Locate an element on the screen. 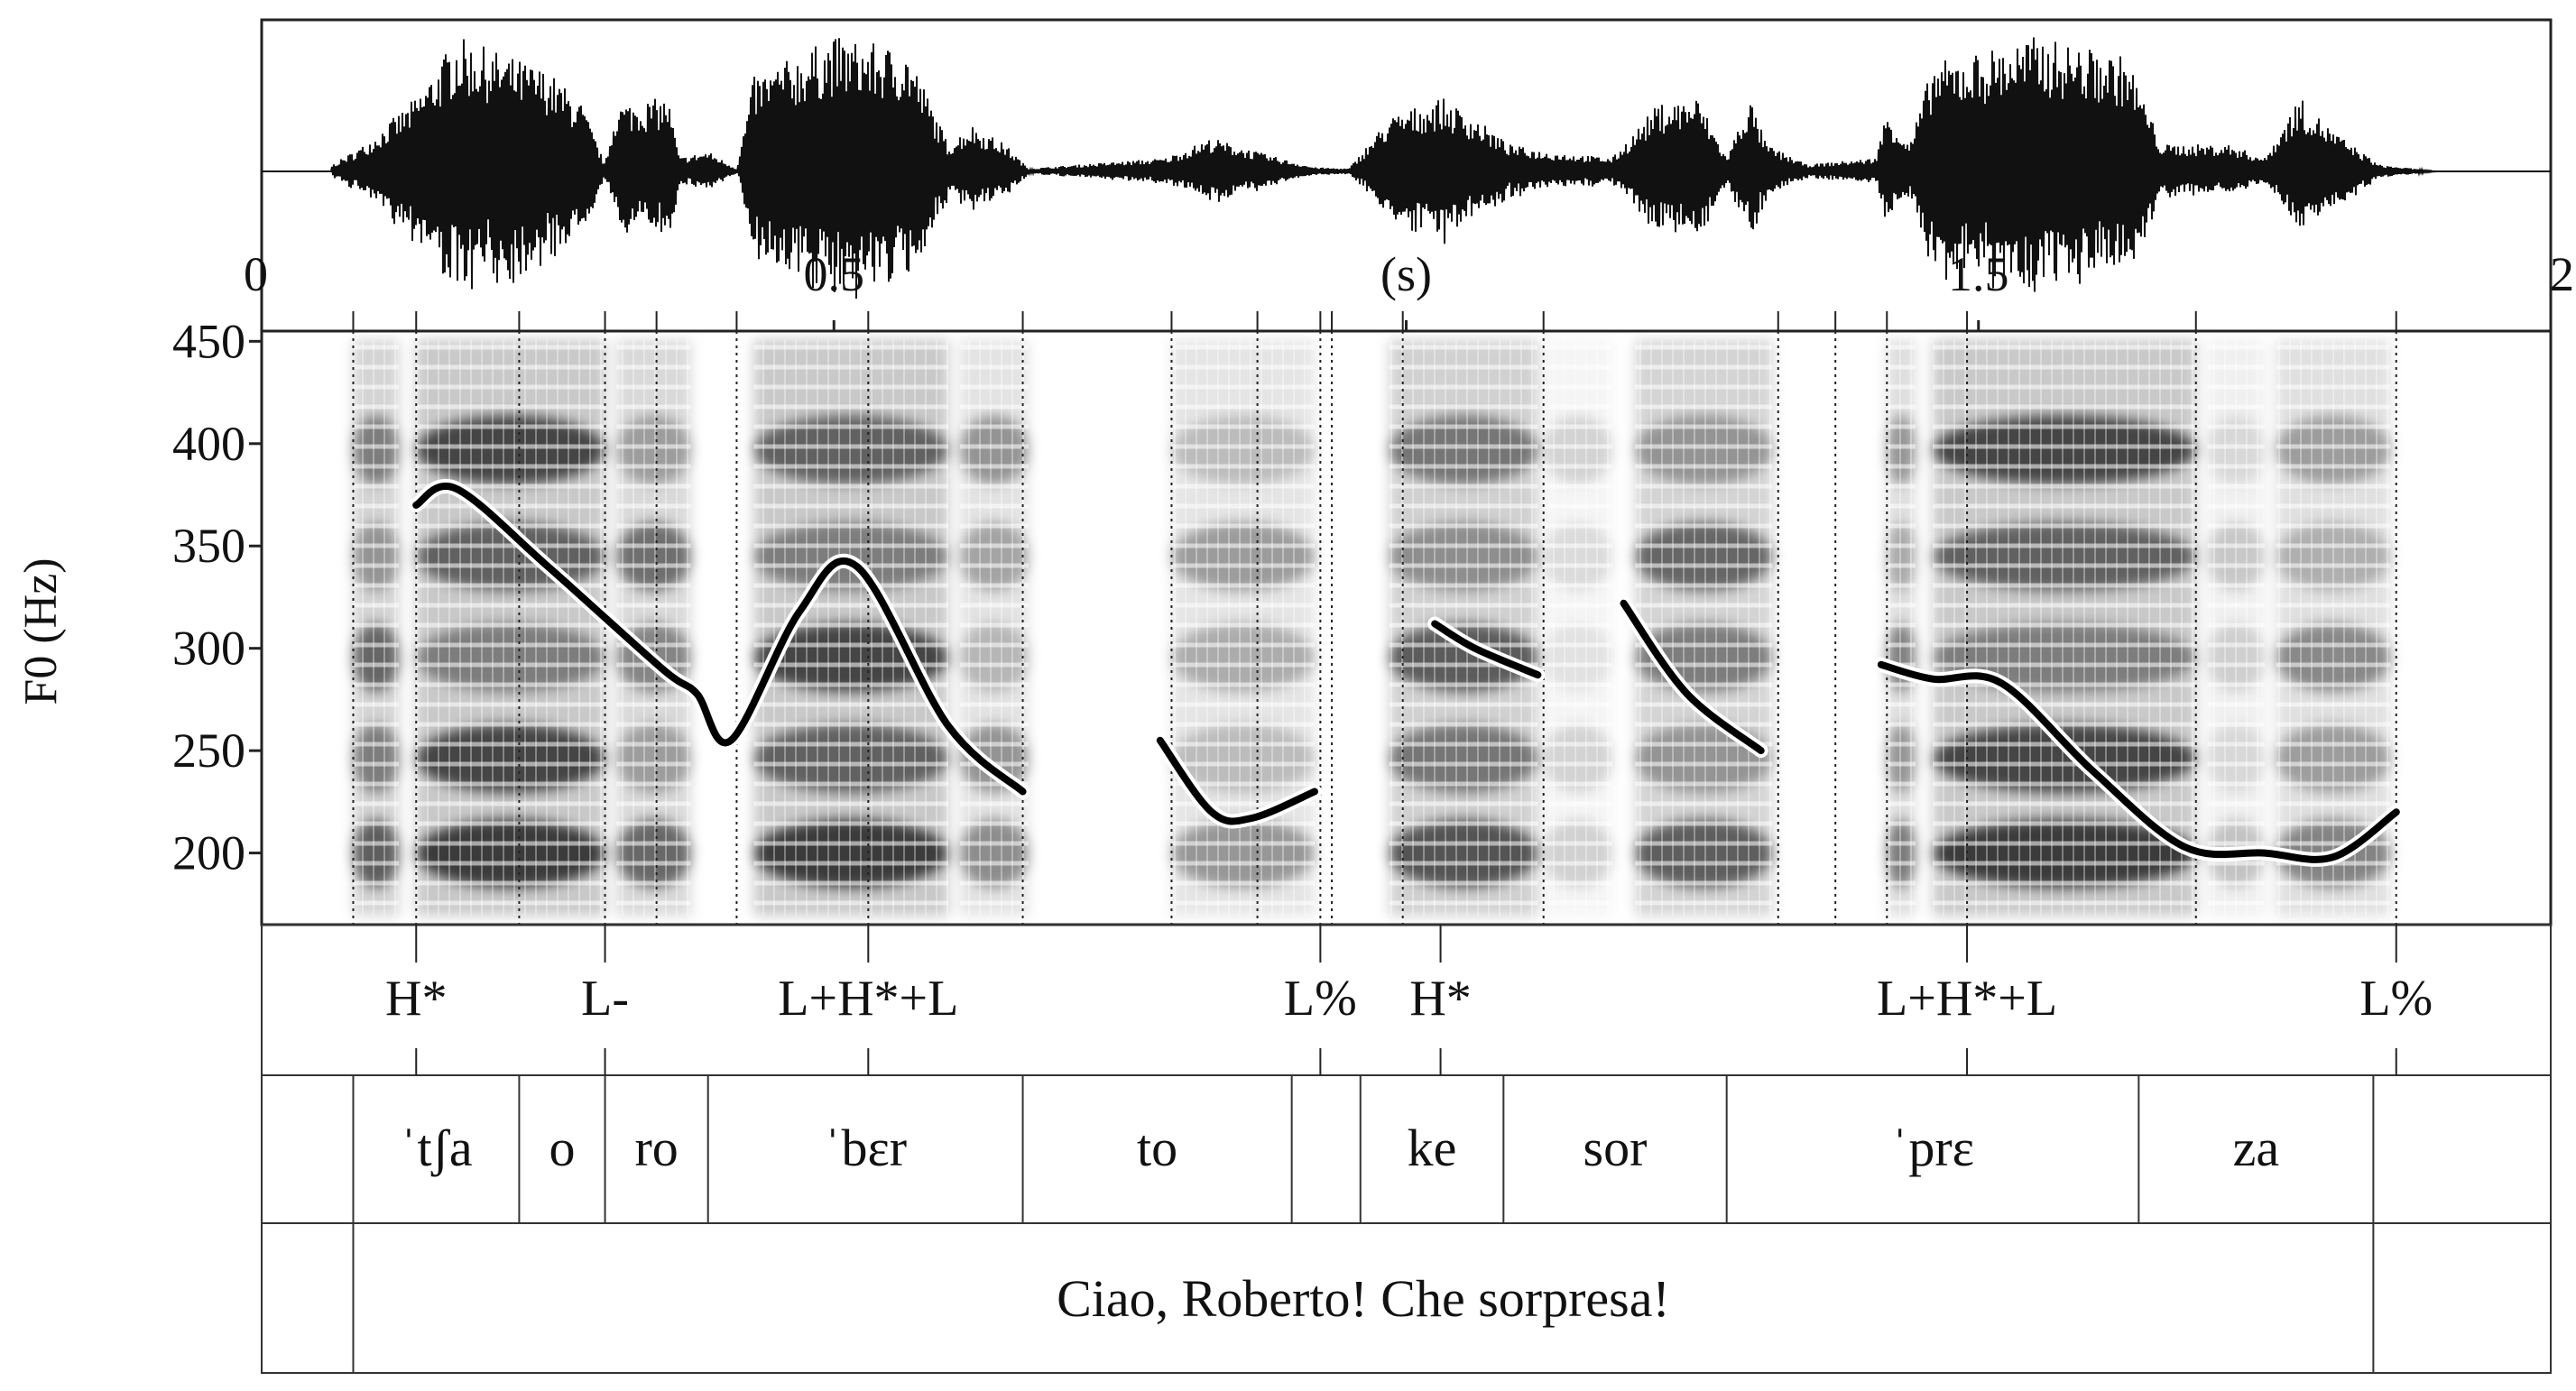  syllable-label: ˈprɛ is located at coordinates (1933, 1148).